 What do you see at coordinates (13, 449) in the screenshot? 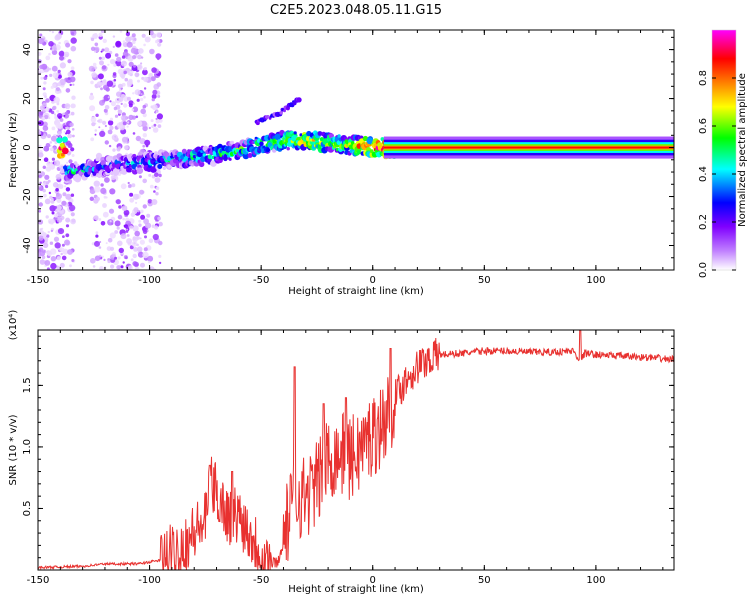
I see `snr-ylabel: SNR (10 * v/v)` at bounding box center [13, 449].